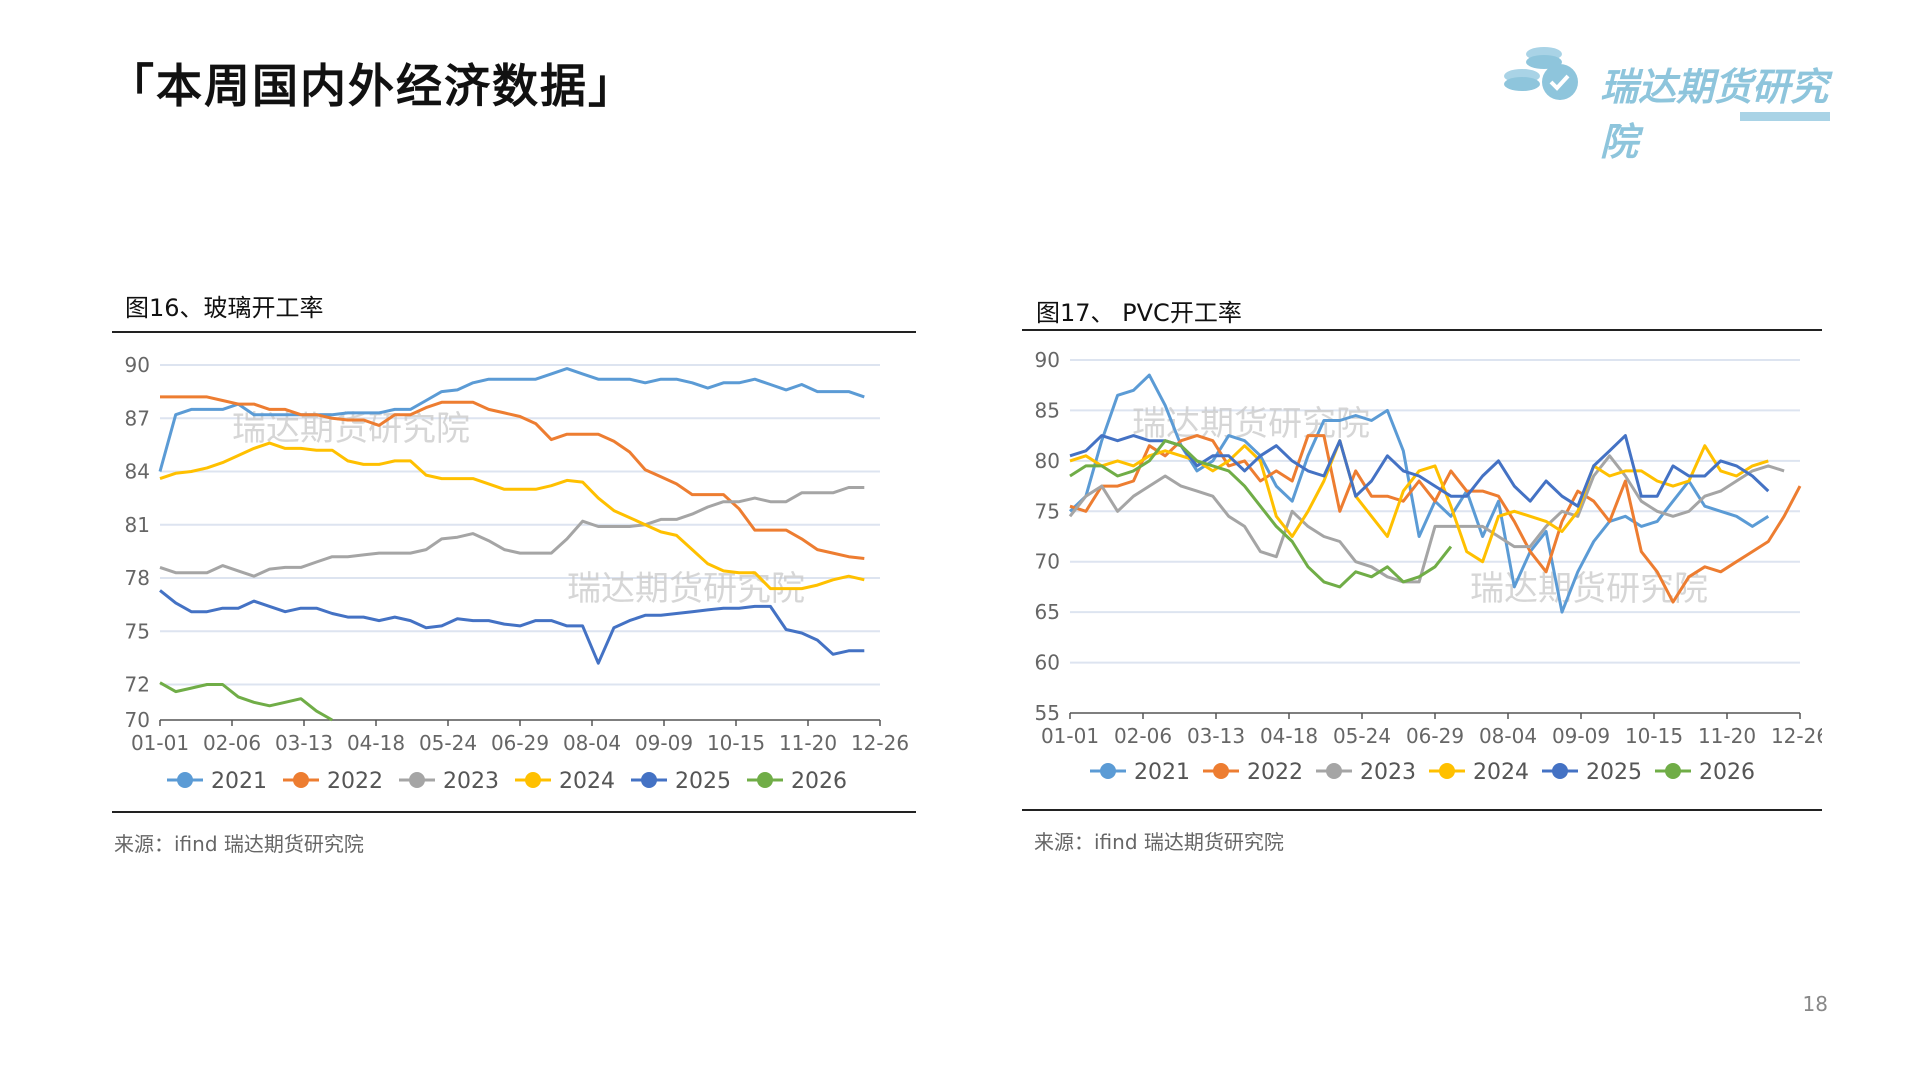 The image size is (1920, 1080). I want to click on y-tick-label: 60, so click(1047, 663).